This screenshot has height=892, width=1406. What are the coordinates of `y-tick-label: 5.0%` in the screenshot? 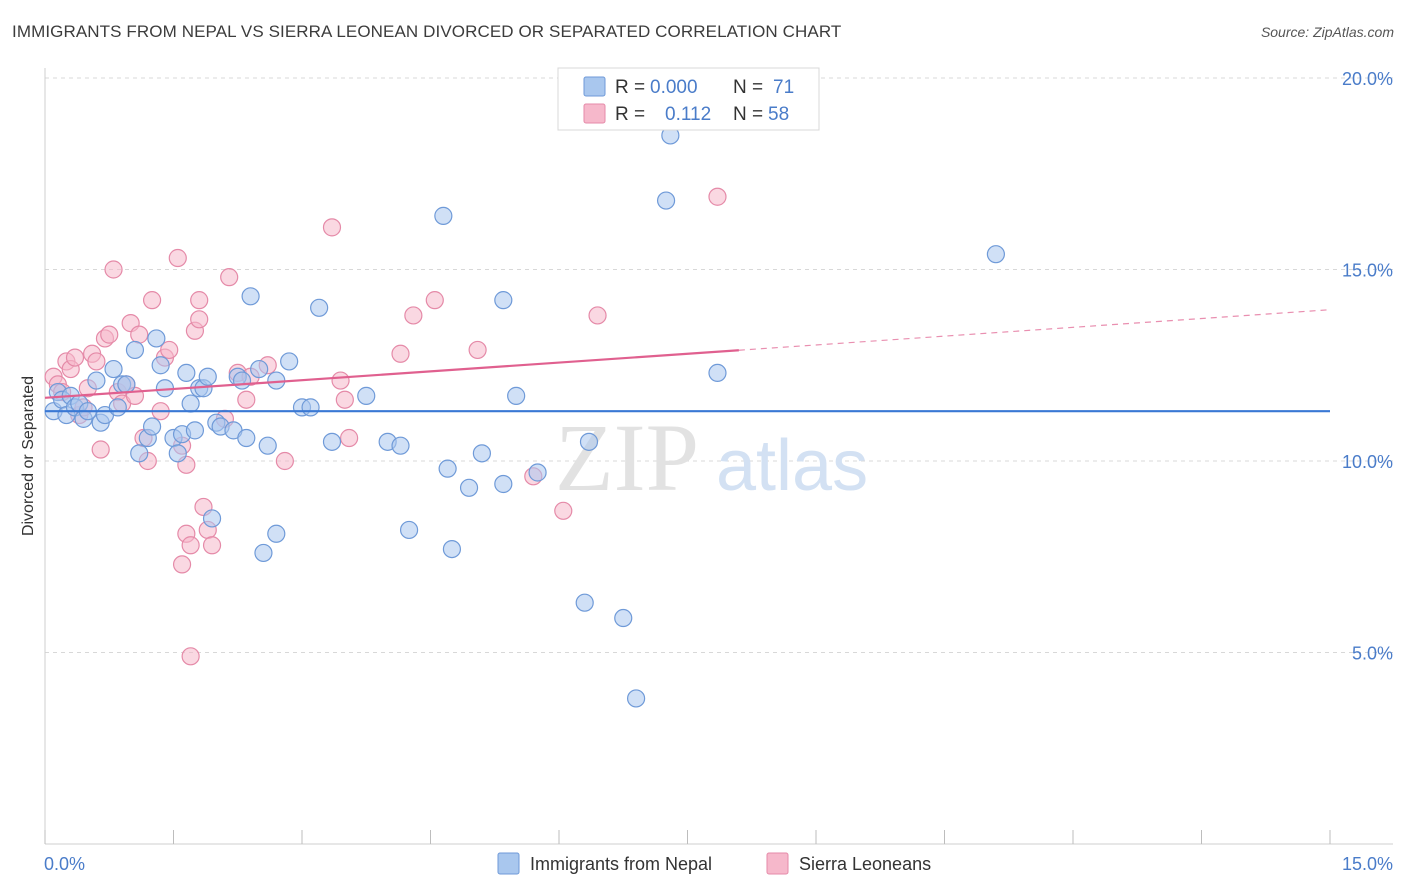 It's located at (1372, 654).